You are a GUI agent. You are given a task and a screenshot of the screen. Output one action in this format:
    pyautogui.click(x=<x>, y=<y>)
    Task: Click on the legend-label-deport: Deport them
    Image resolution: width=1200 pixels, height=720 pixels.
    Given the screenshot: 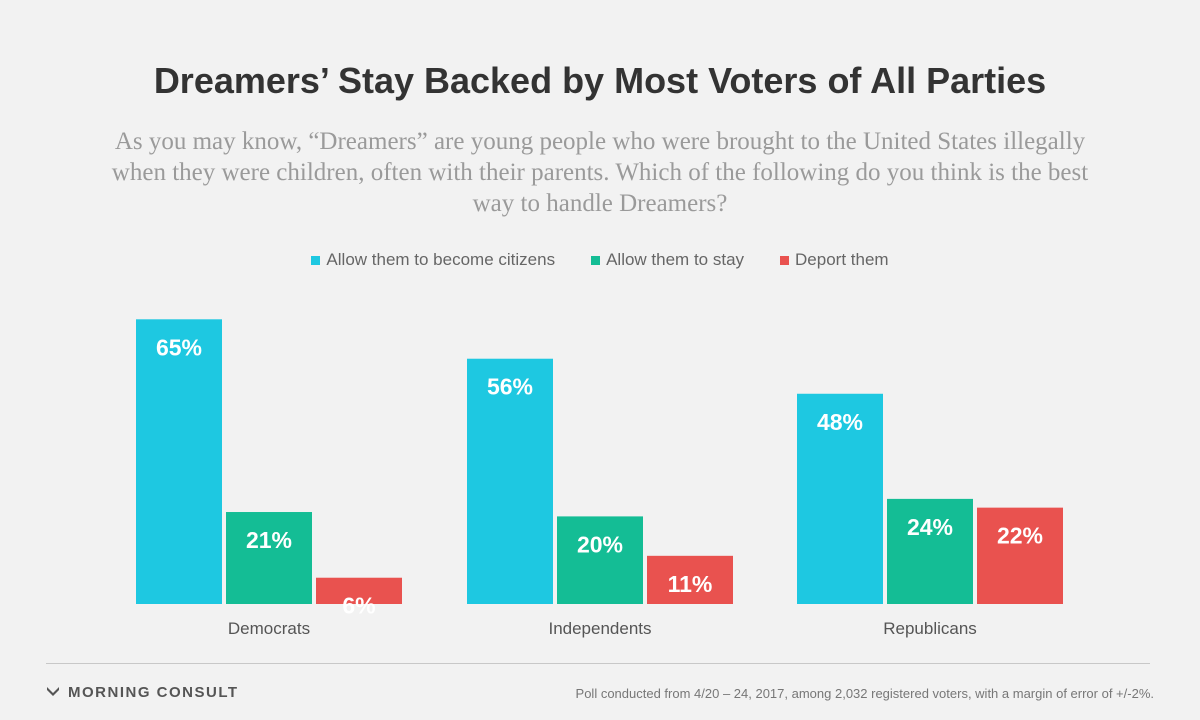 What is the action you would take?
    pyautogui.click(x=842, y=259)
    